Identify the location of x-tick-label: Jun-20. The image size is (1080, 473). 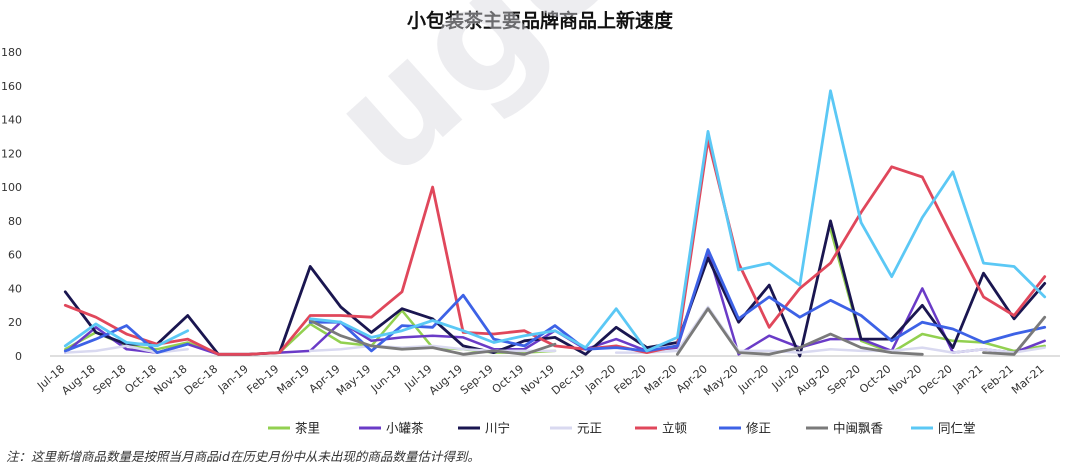
(753, 378).